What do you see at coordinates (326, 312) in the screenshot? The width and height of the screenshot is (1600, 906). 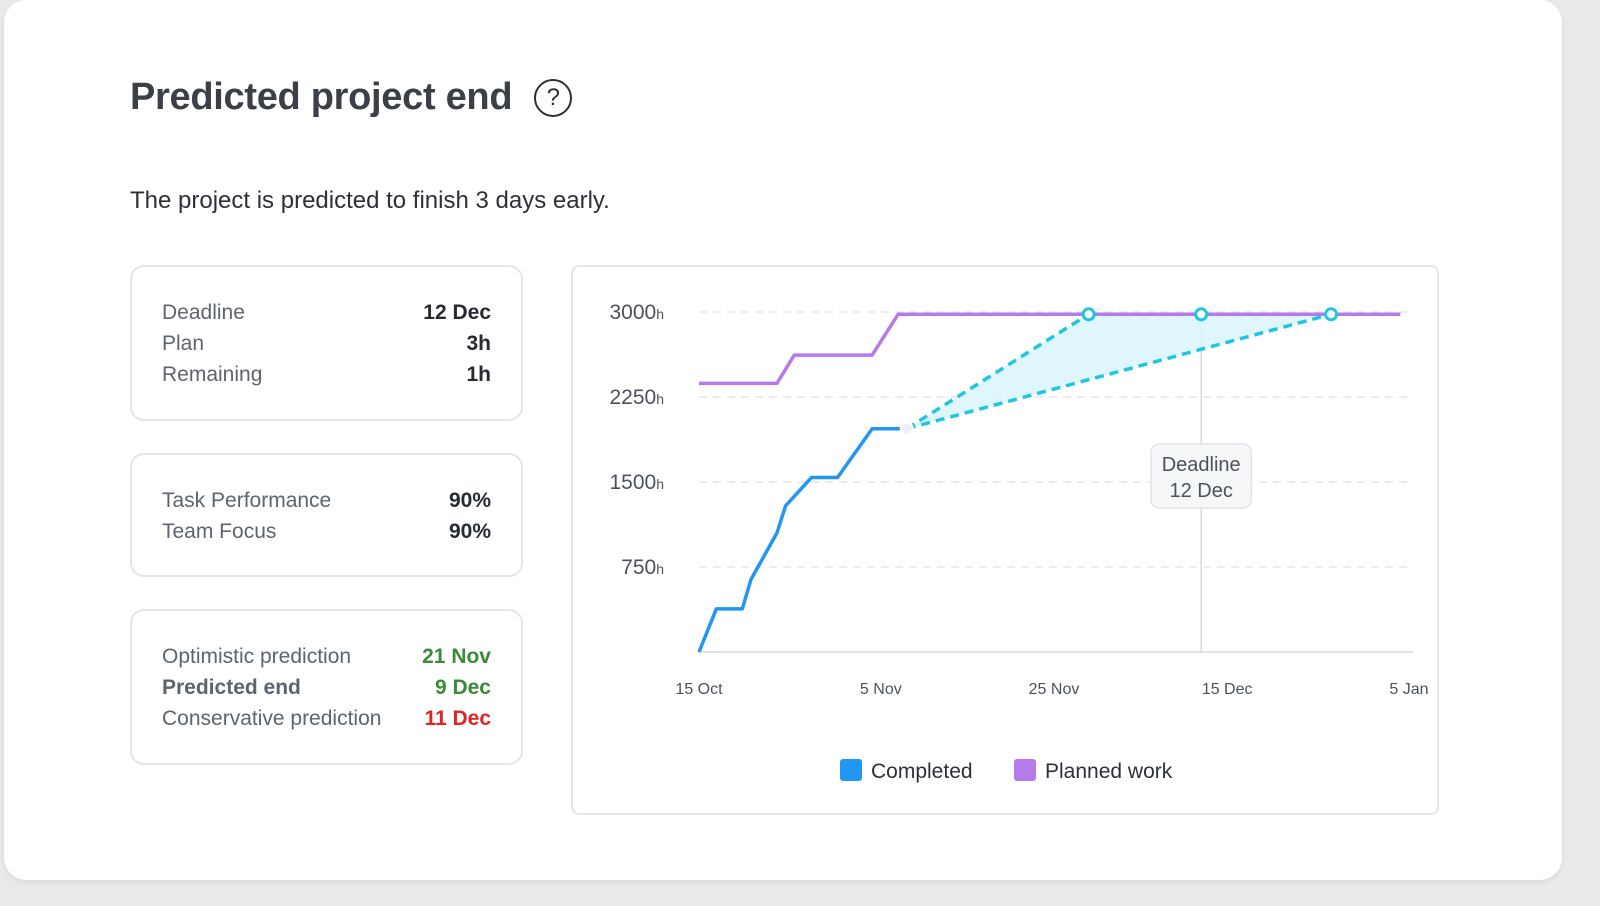 I see `stat-row-deadline: Deadline 12 Dec` at bounding box center [326, 312].